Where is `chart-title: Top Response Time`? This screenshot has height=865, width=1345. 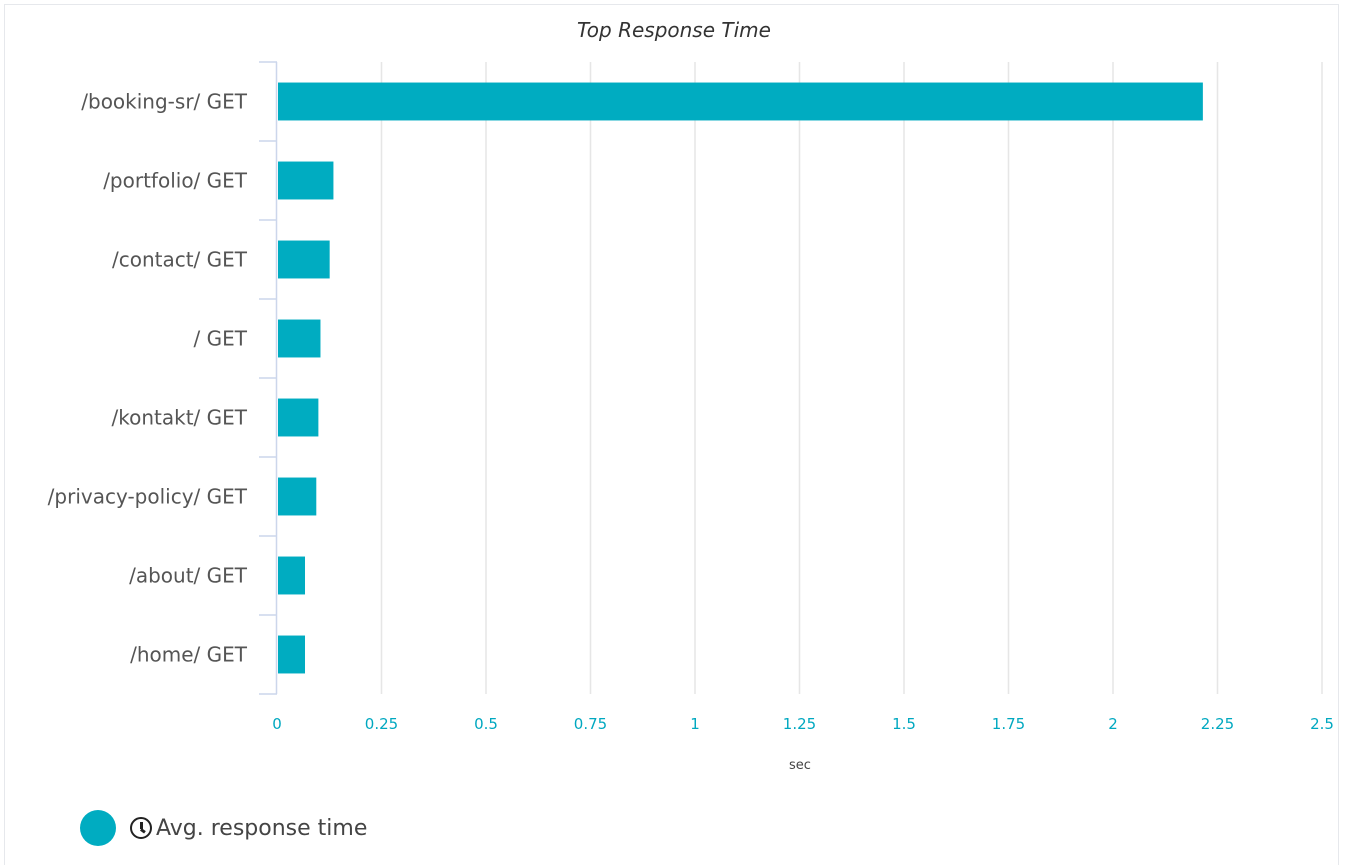
chart-title: Top Response Time is located at coordinates (674, 30).